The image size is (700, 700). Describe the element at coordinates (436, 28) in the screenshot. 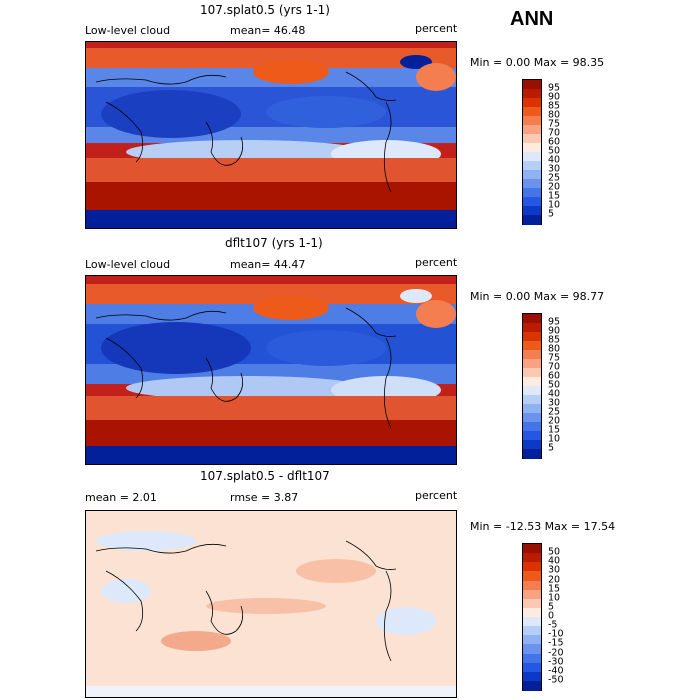

I see `panel1-units-label: percent` at that location.